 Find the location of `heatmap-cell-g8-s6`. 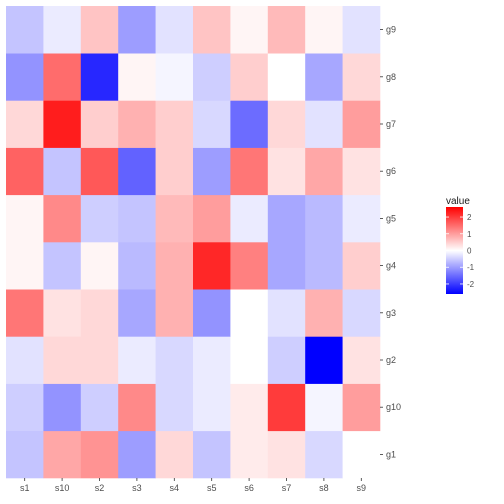

heatmap-cell-g8-s6 is located at coordinates (249, 77).